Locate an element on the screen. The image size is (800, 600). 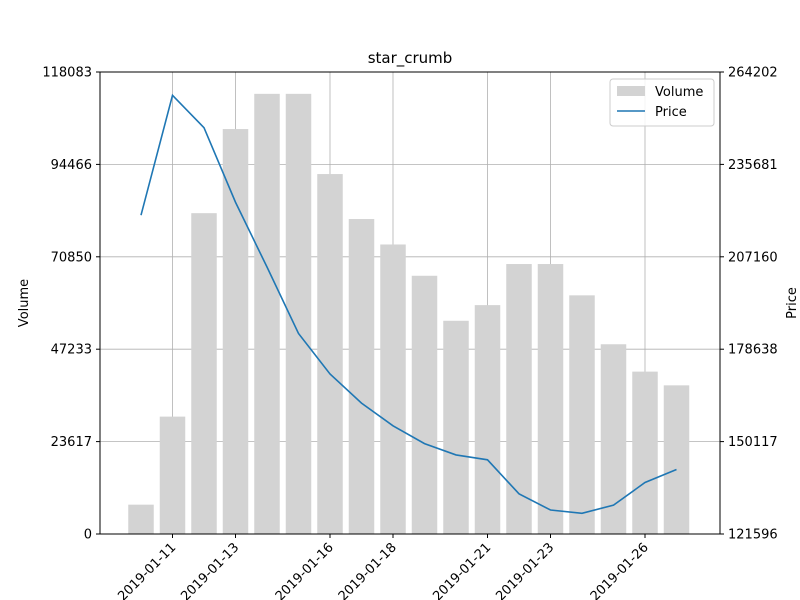
y-axis-right-label: Price is located at coordinates (792, 303).